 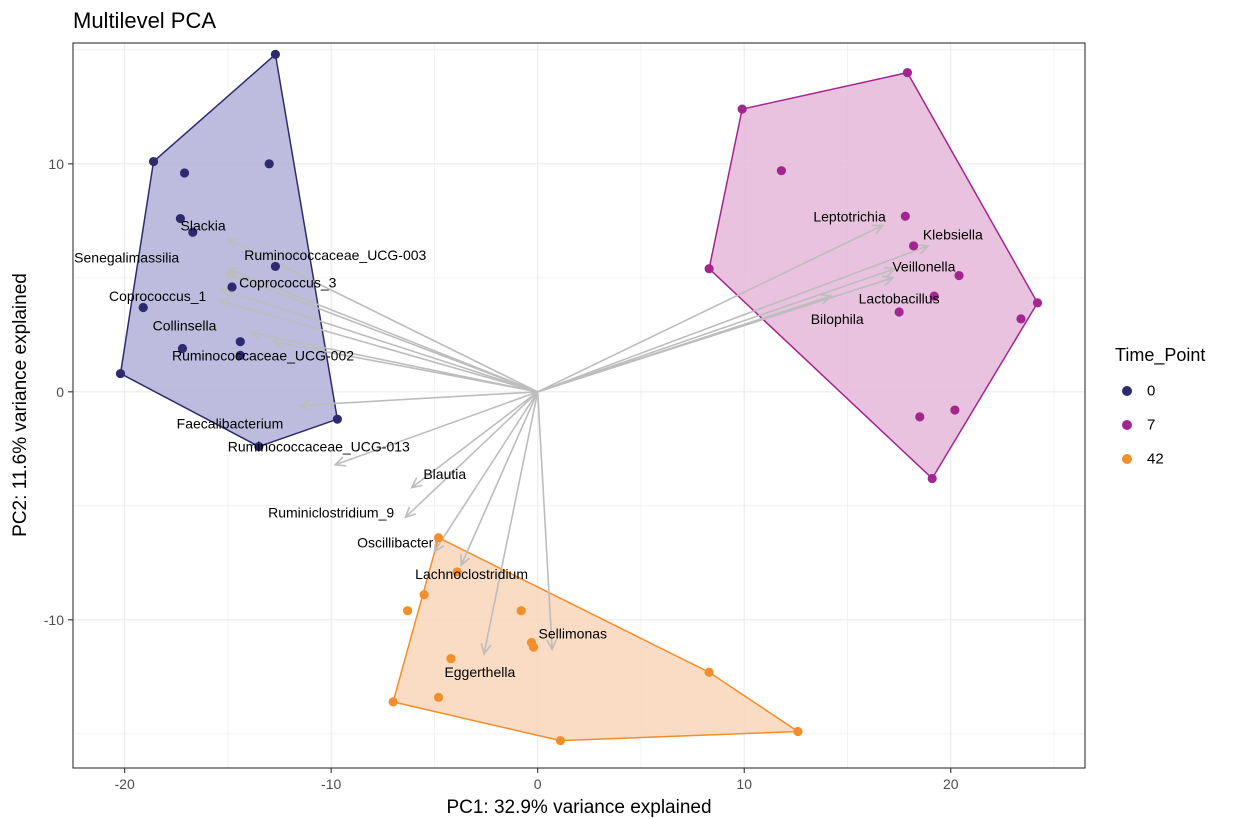 What do you see at coordinates (538, 784) in the screenshot?
I see `x-tick-label: 0` at bounding box center [538, 784].